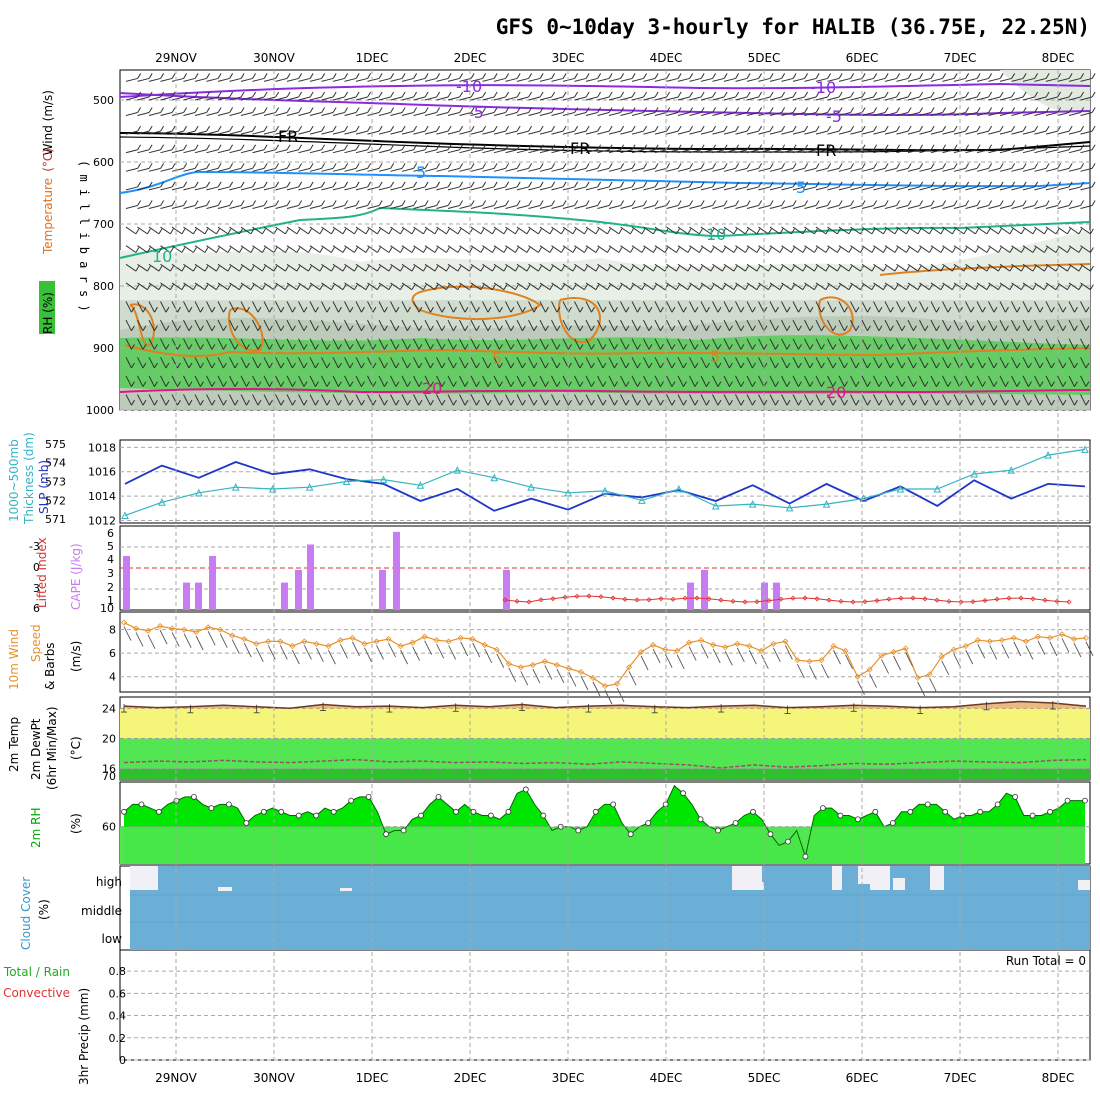 Image resolution: width=1100 pixels, height=1100 pixels. I want to click on temp2m-label-a: 2m Temp, so click(14, 744).